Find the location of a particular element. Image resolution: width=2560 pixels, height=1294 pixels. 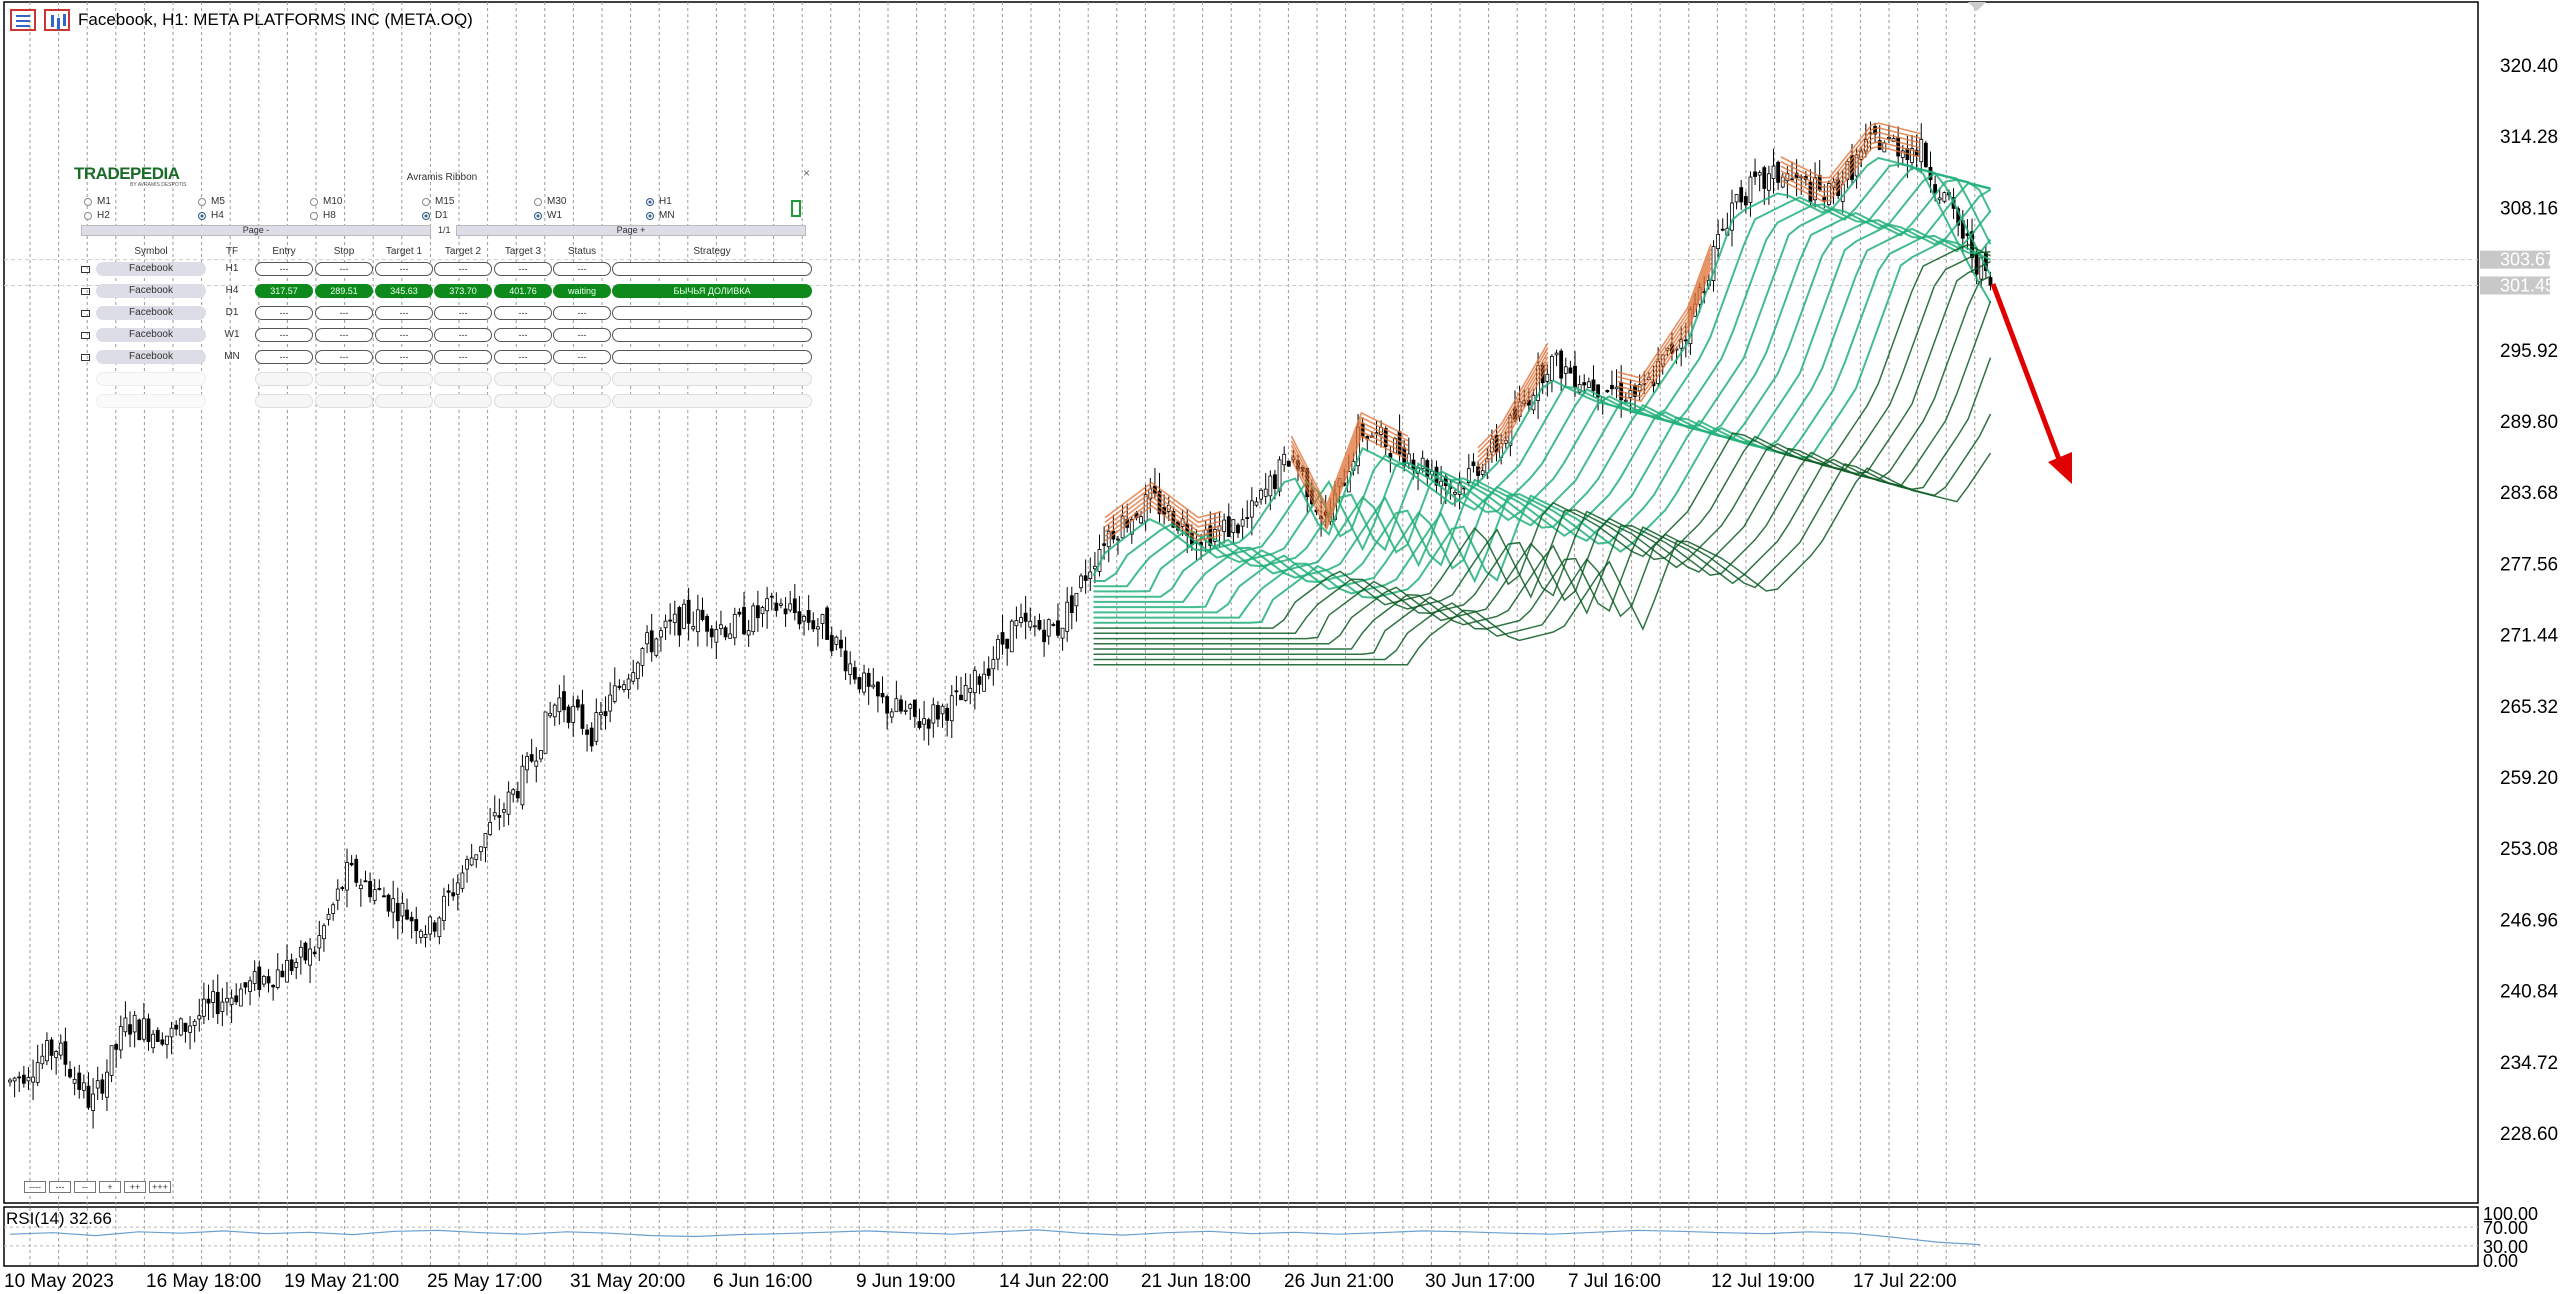

timeframe-m5: M5 is located at coordinates (211, 201).